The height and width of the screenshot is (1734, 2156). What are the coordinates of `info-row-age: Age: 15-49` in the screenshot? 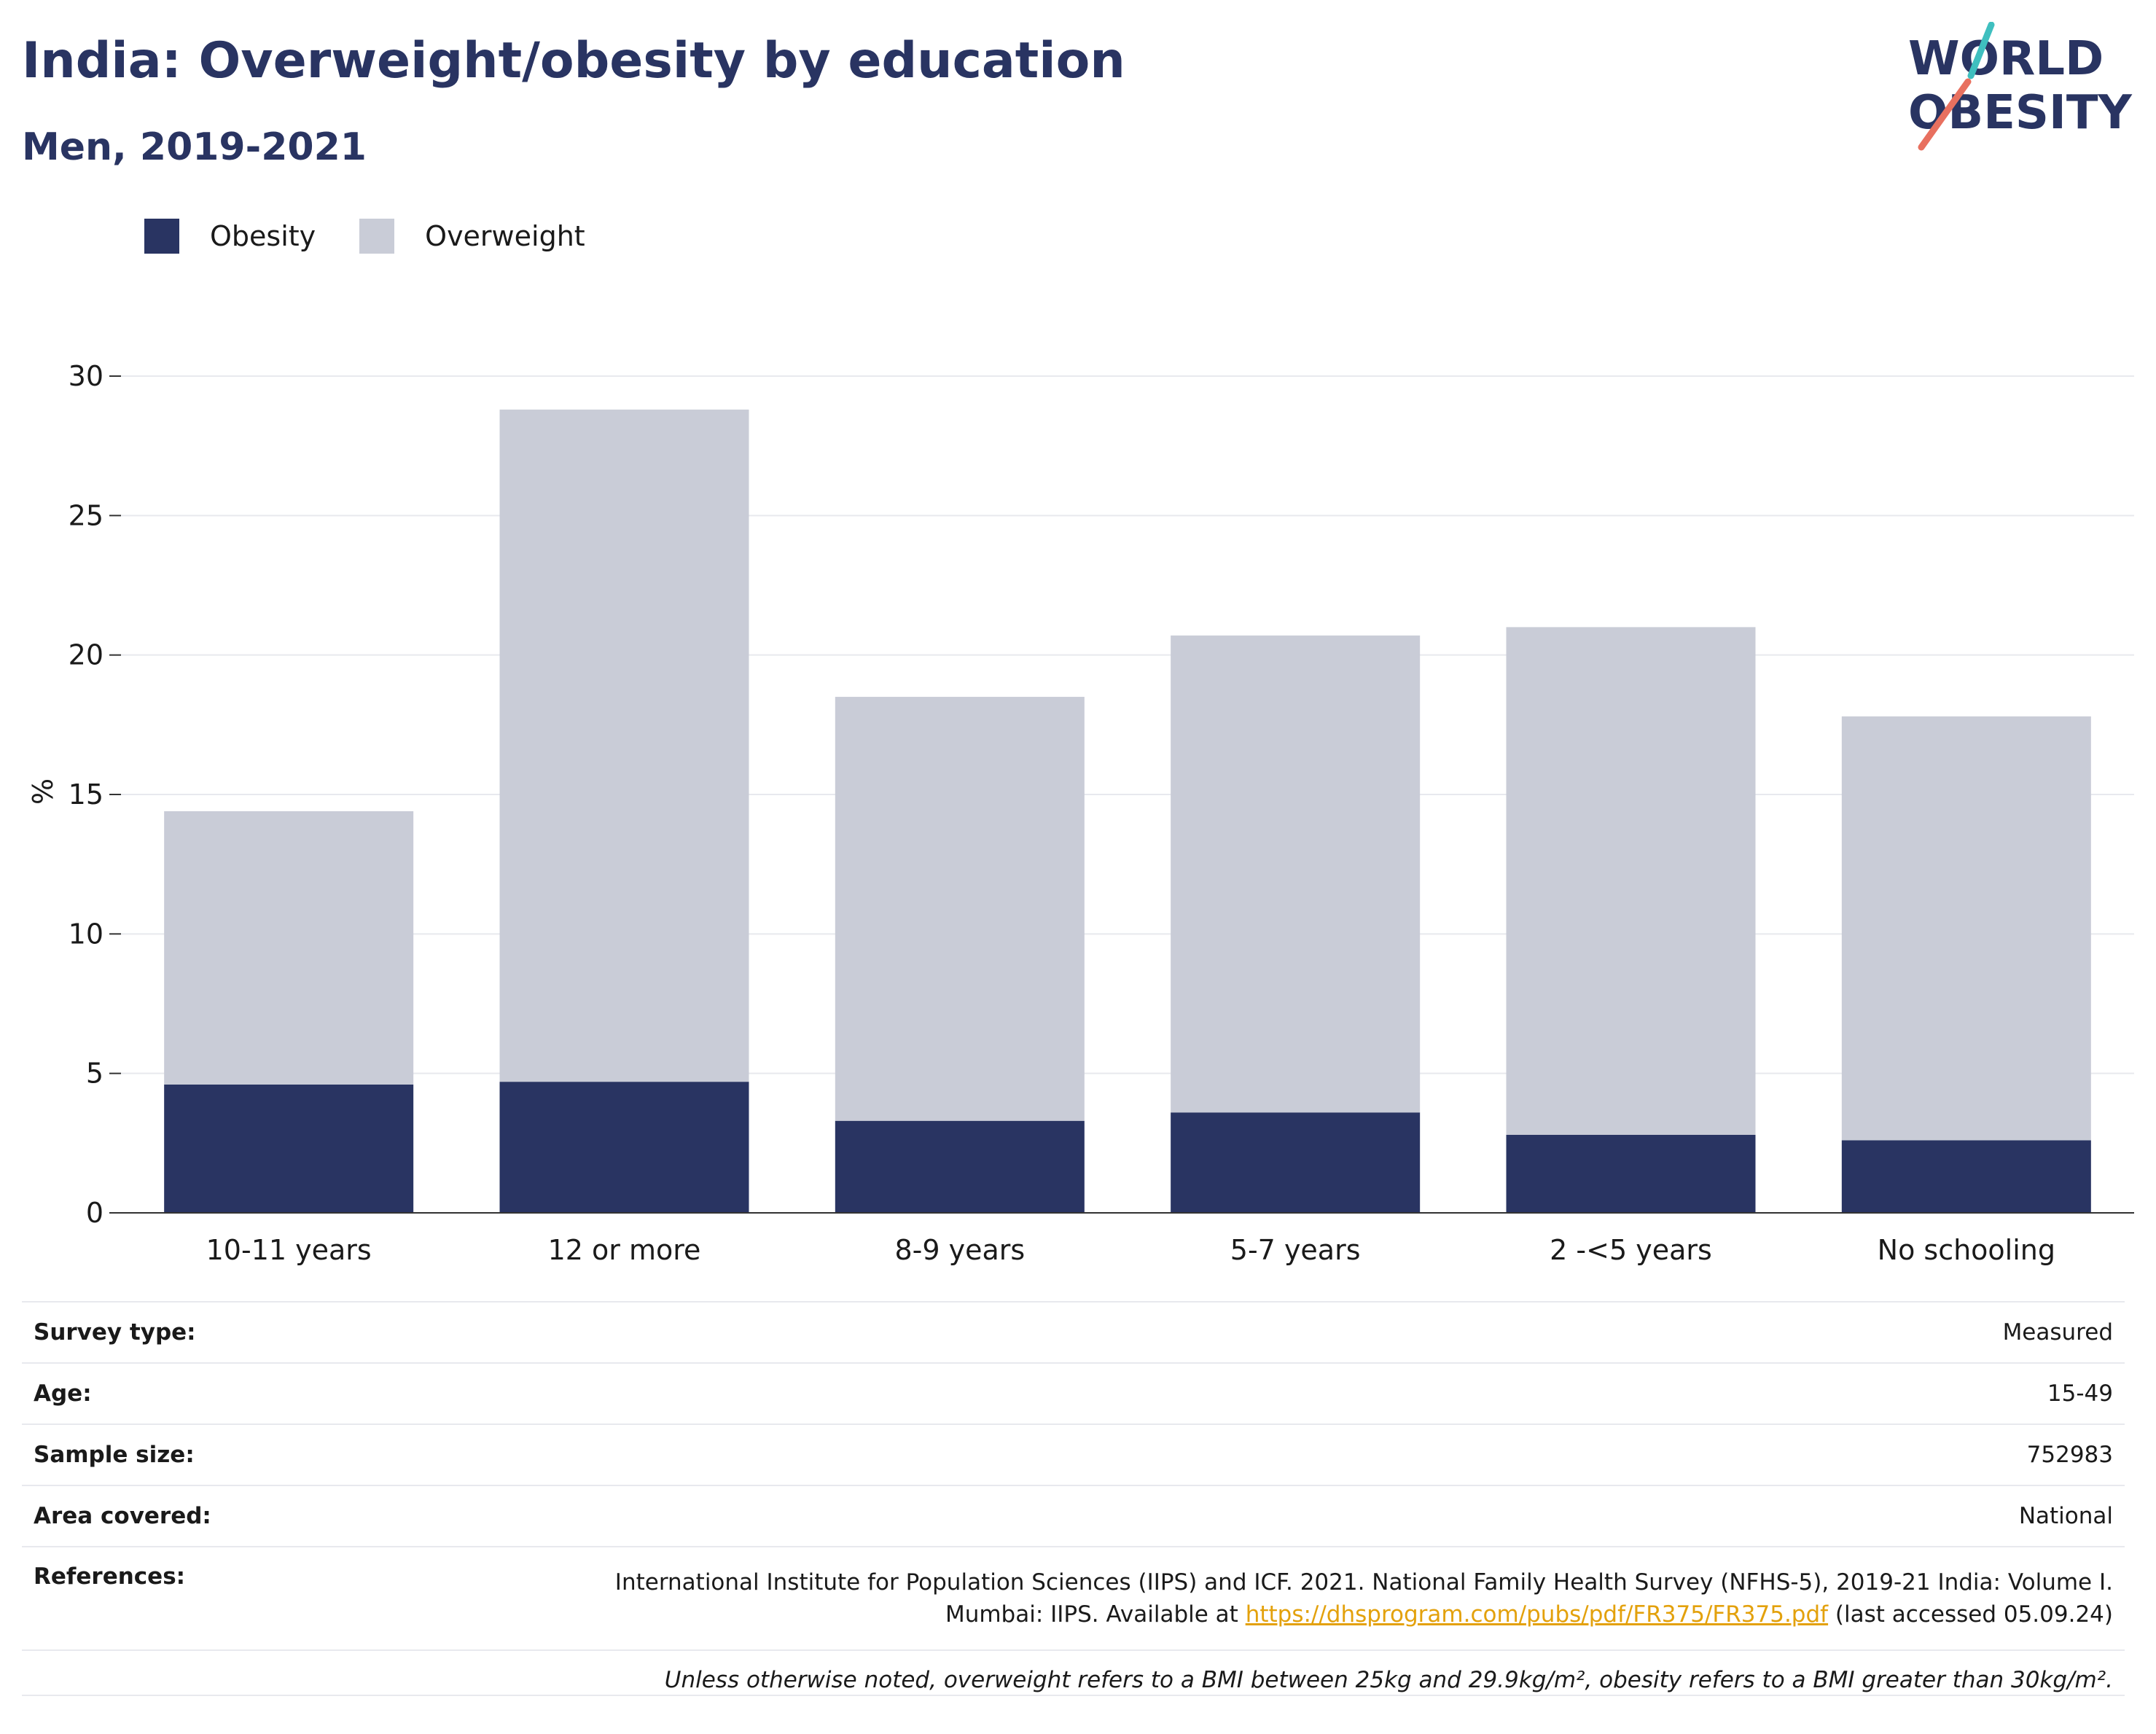 It's located at (1073, 1393).